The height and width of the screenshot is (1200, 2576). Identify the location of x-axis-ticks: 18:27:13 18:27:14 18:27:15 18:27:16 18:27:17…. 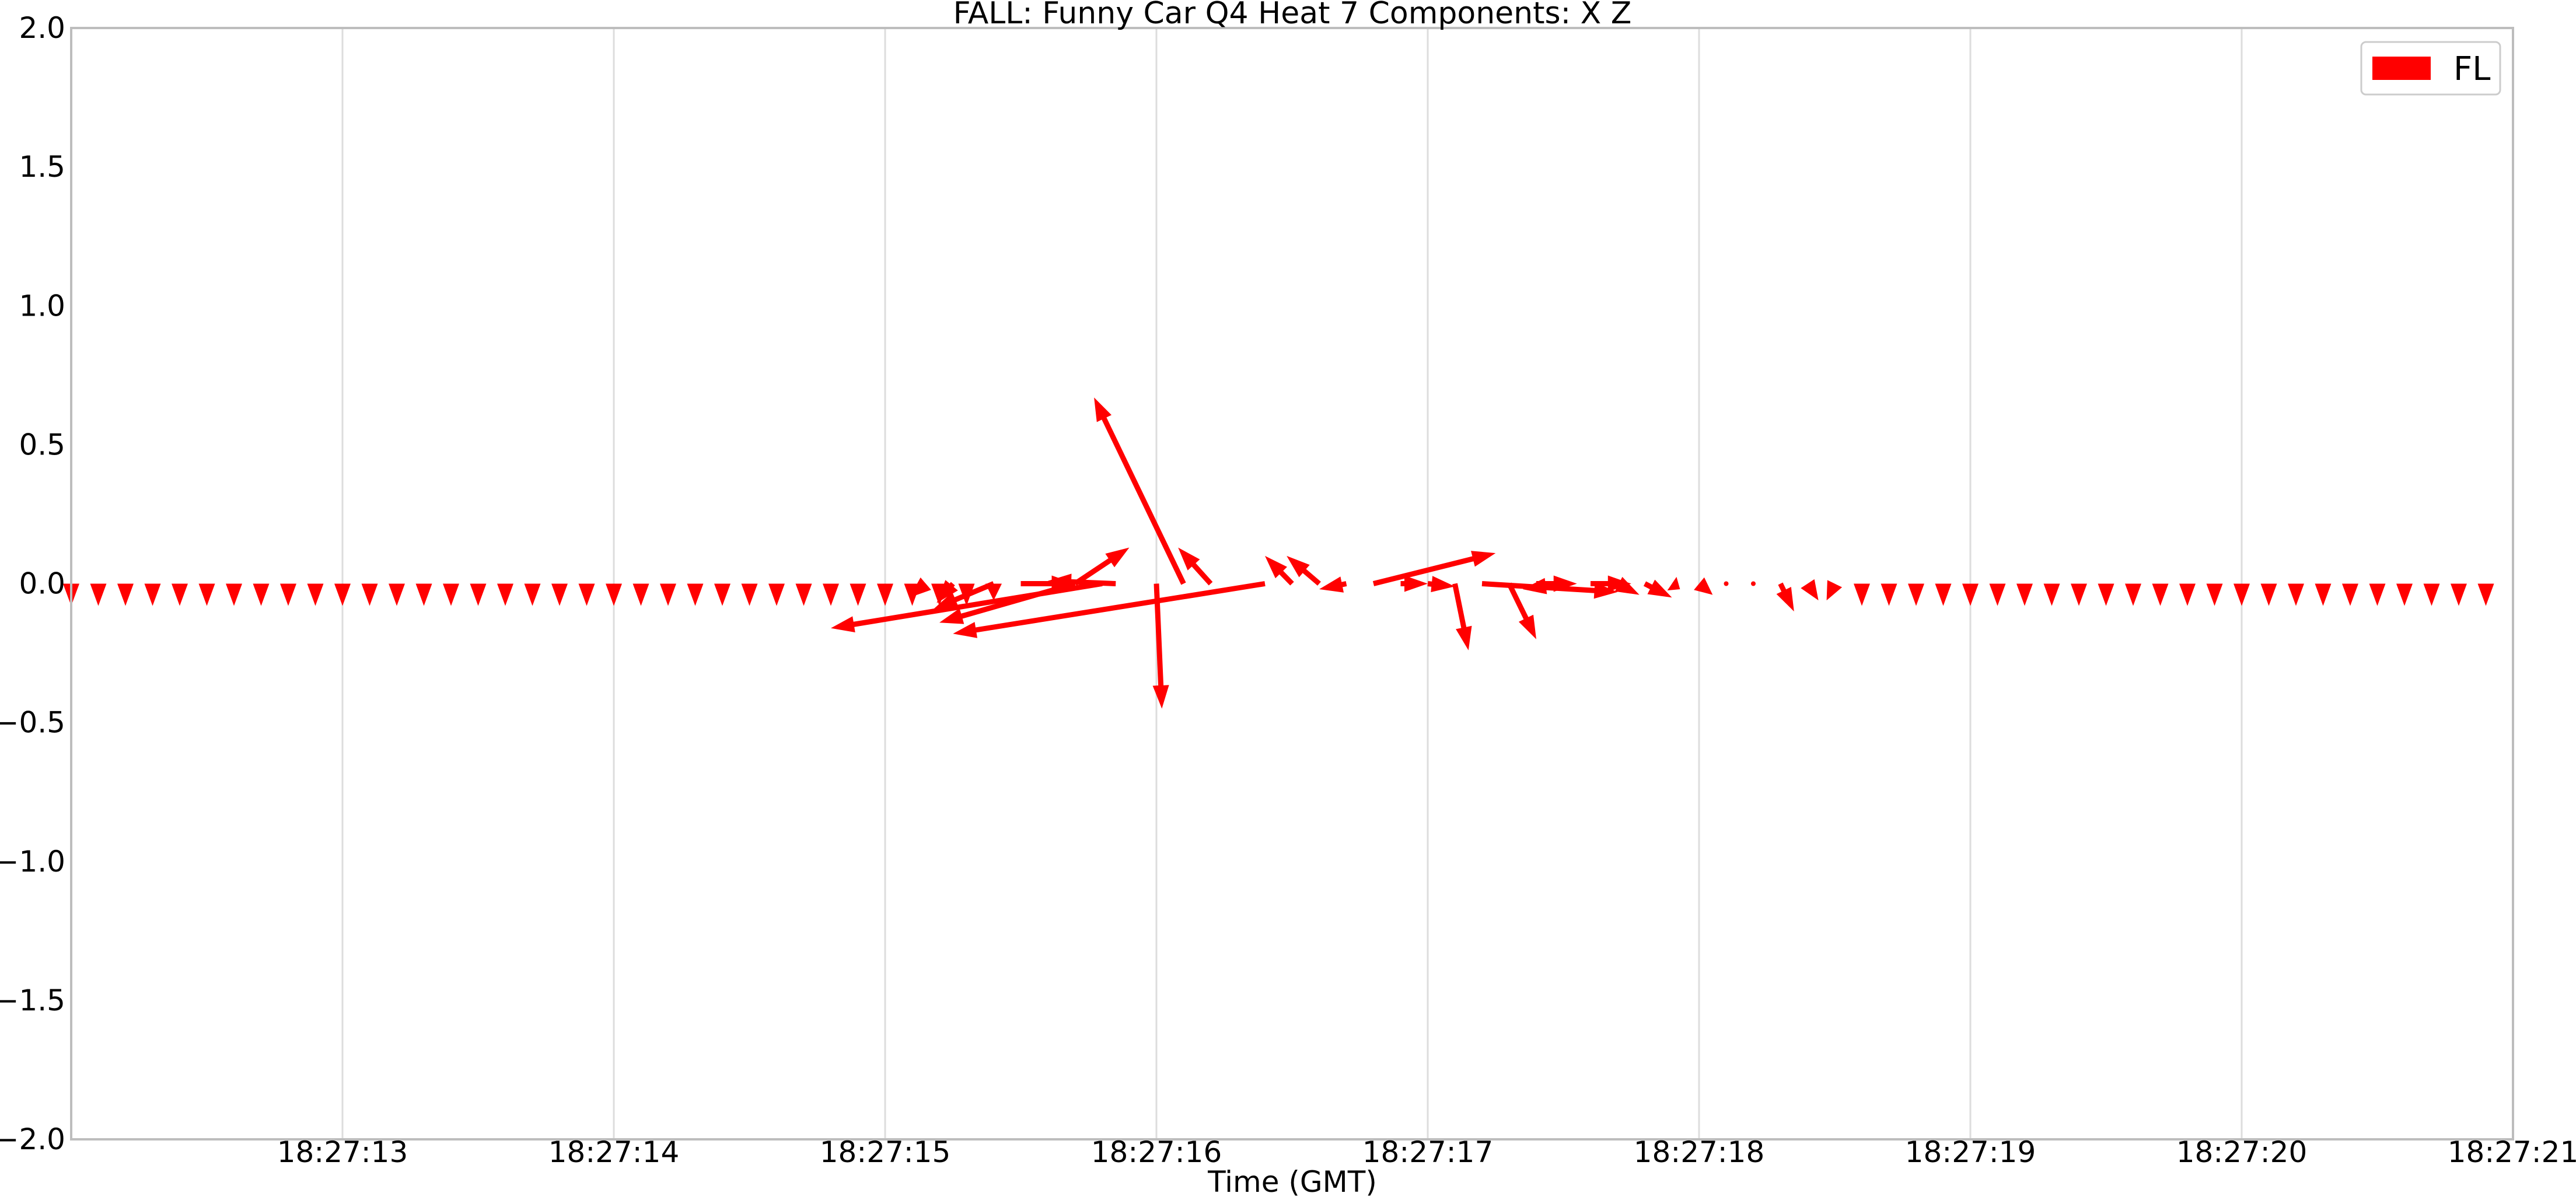
(1426, 1152).